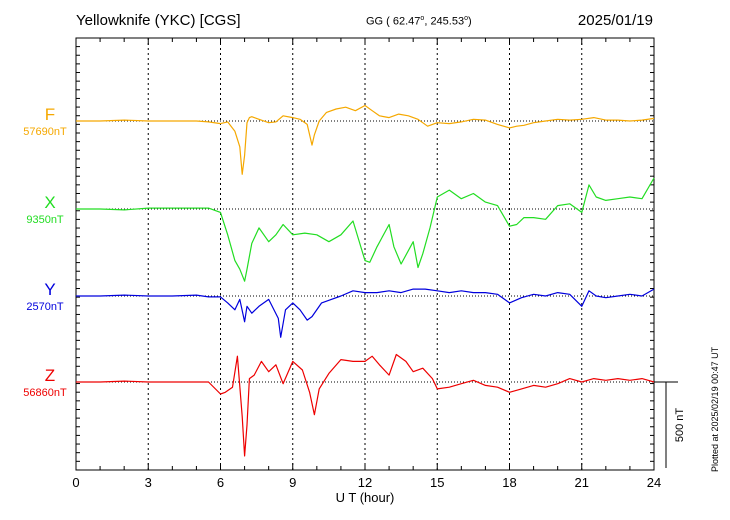  What do you see at coordinates (582, 482) in the screenshot?
I see `x-tick-label: 21` at bounding box center [582, 482].